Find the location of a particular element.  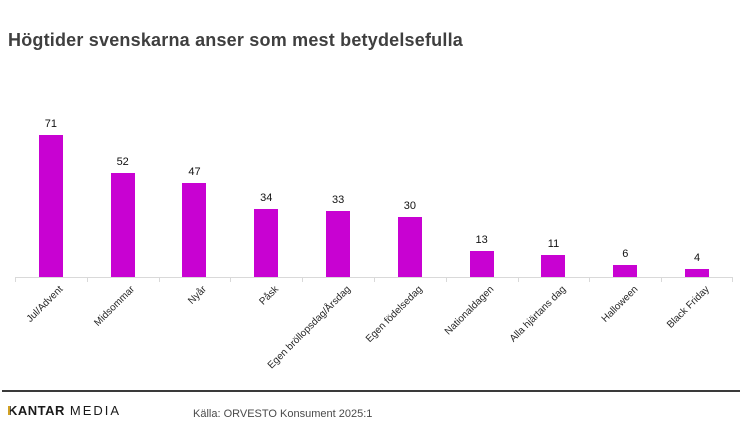

bar-cell: 13 Nationaldagen is located at coordinates (480, 216).